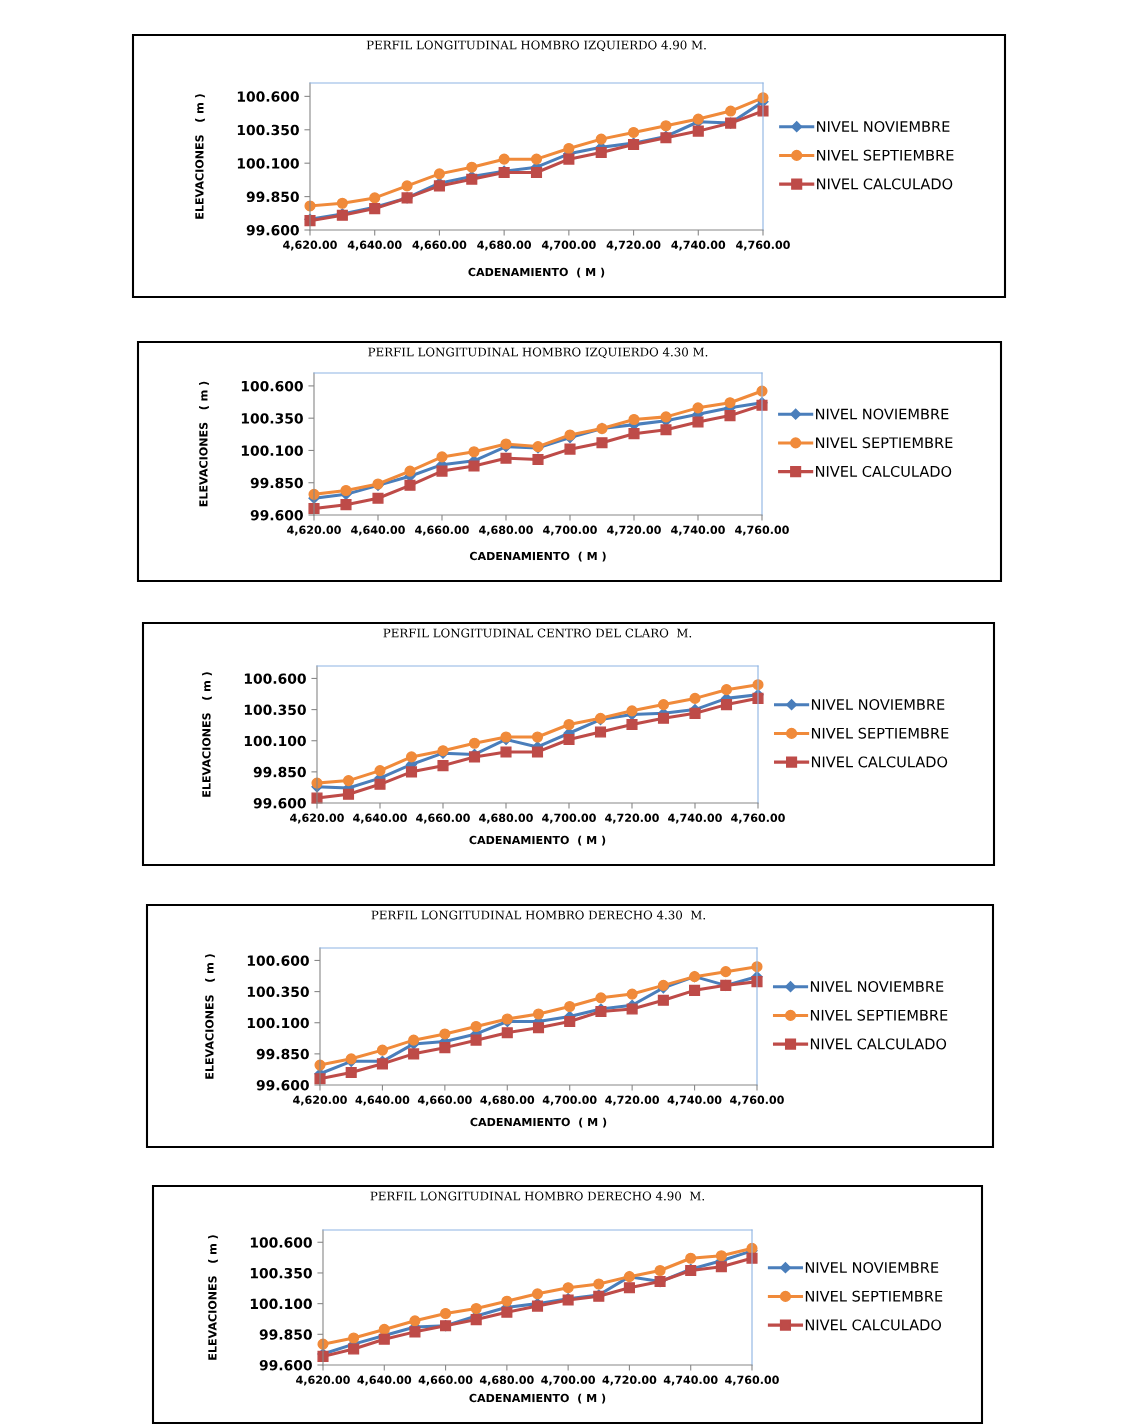 The width and height of the screenshot is (1128, 1425). Describe the element at coordinates (537, 1196) in the screenshot. I see `chart-title: PERFIL LONGITUDINAL HOMBRO DERECHO 4.90 M.` at that location.